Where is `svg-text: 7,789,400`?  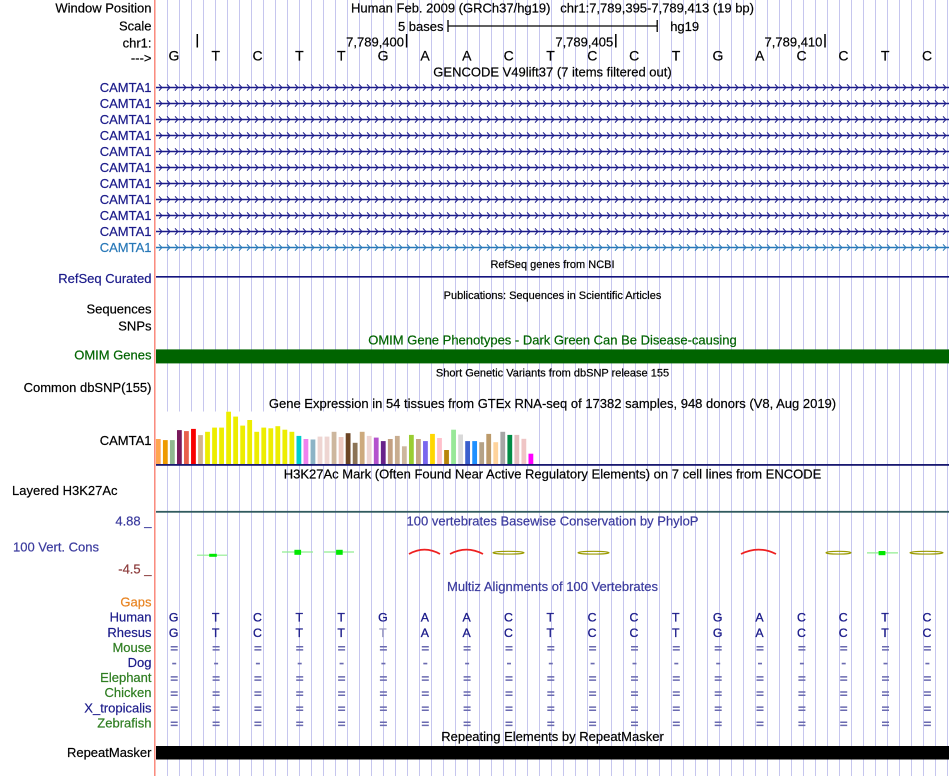
svg-text: 7,789,400 is located at coordinates (375, 42).